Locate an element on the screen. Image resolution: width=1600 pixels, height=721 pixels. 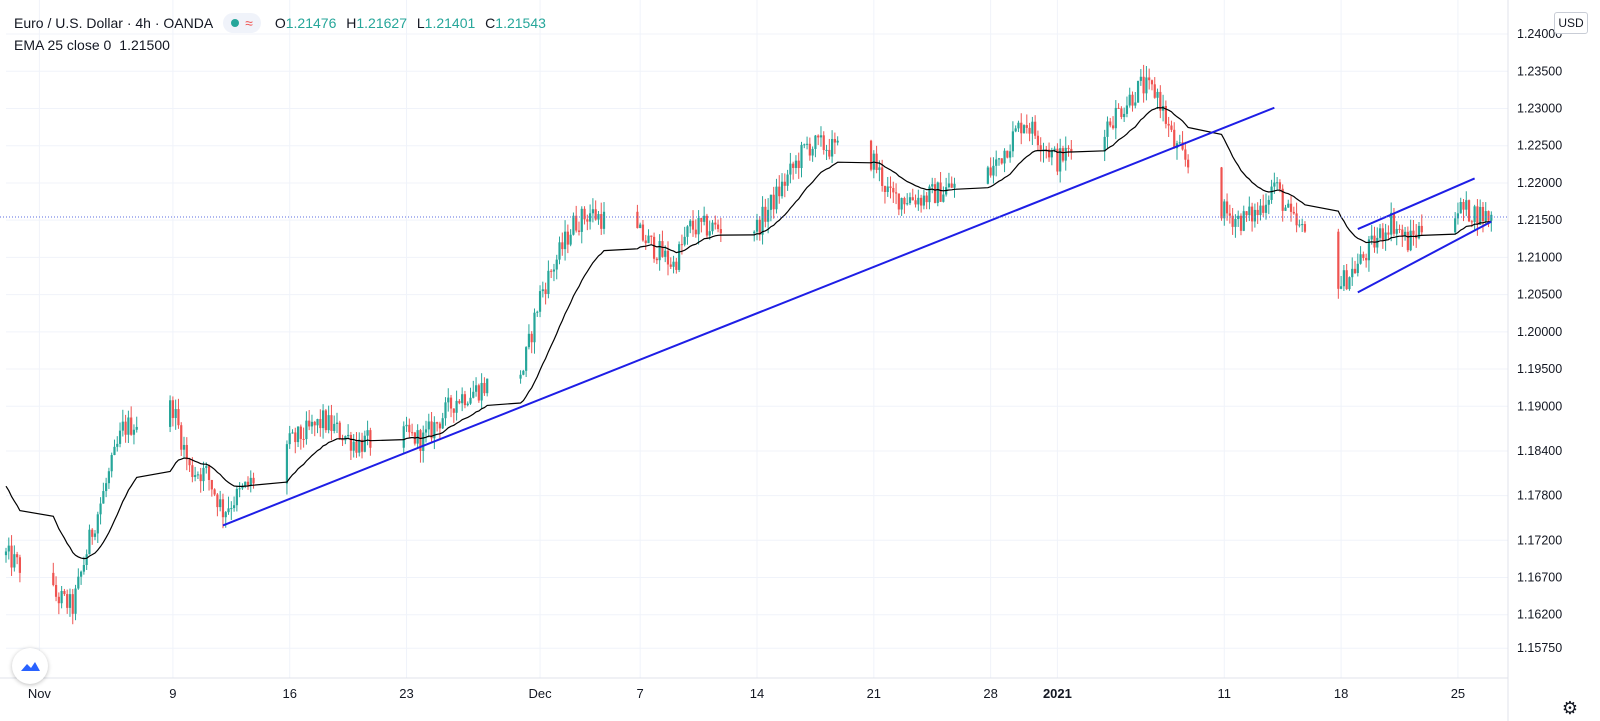
indicator-label: EMA 25 close 0 is located at coordinates (63, 45).